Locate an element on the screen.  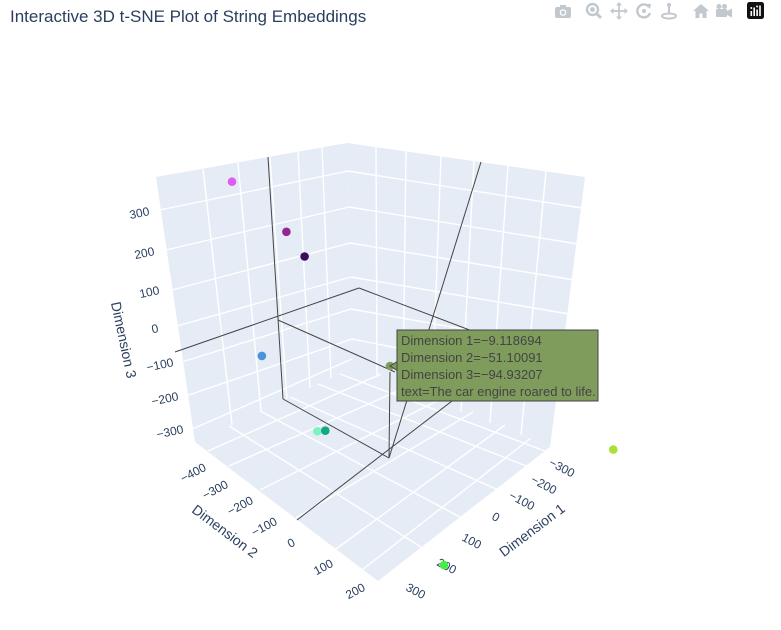
hover-box is located at coordinates (497, 365).